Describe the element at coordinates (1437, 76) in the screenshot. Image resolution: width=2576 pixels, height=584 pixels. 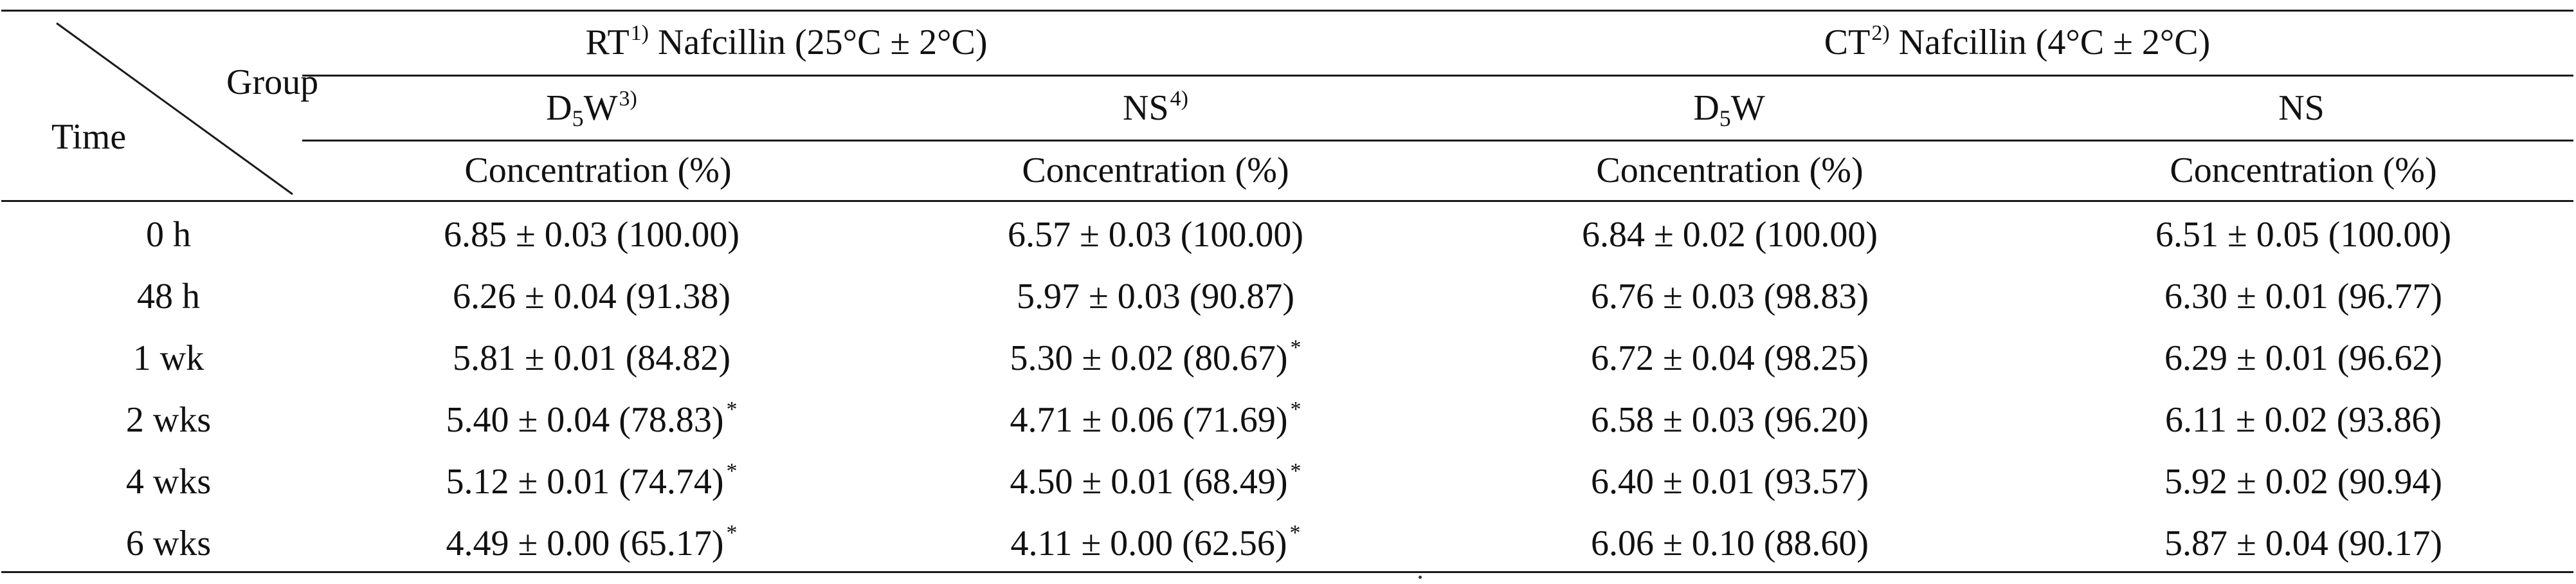
I see `group-header-rule` at that location.